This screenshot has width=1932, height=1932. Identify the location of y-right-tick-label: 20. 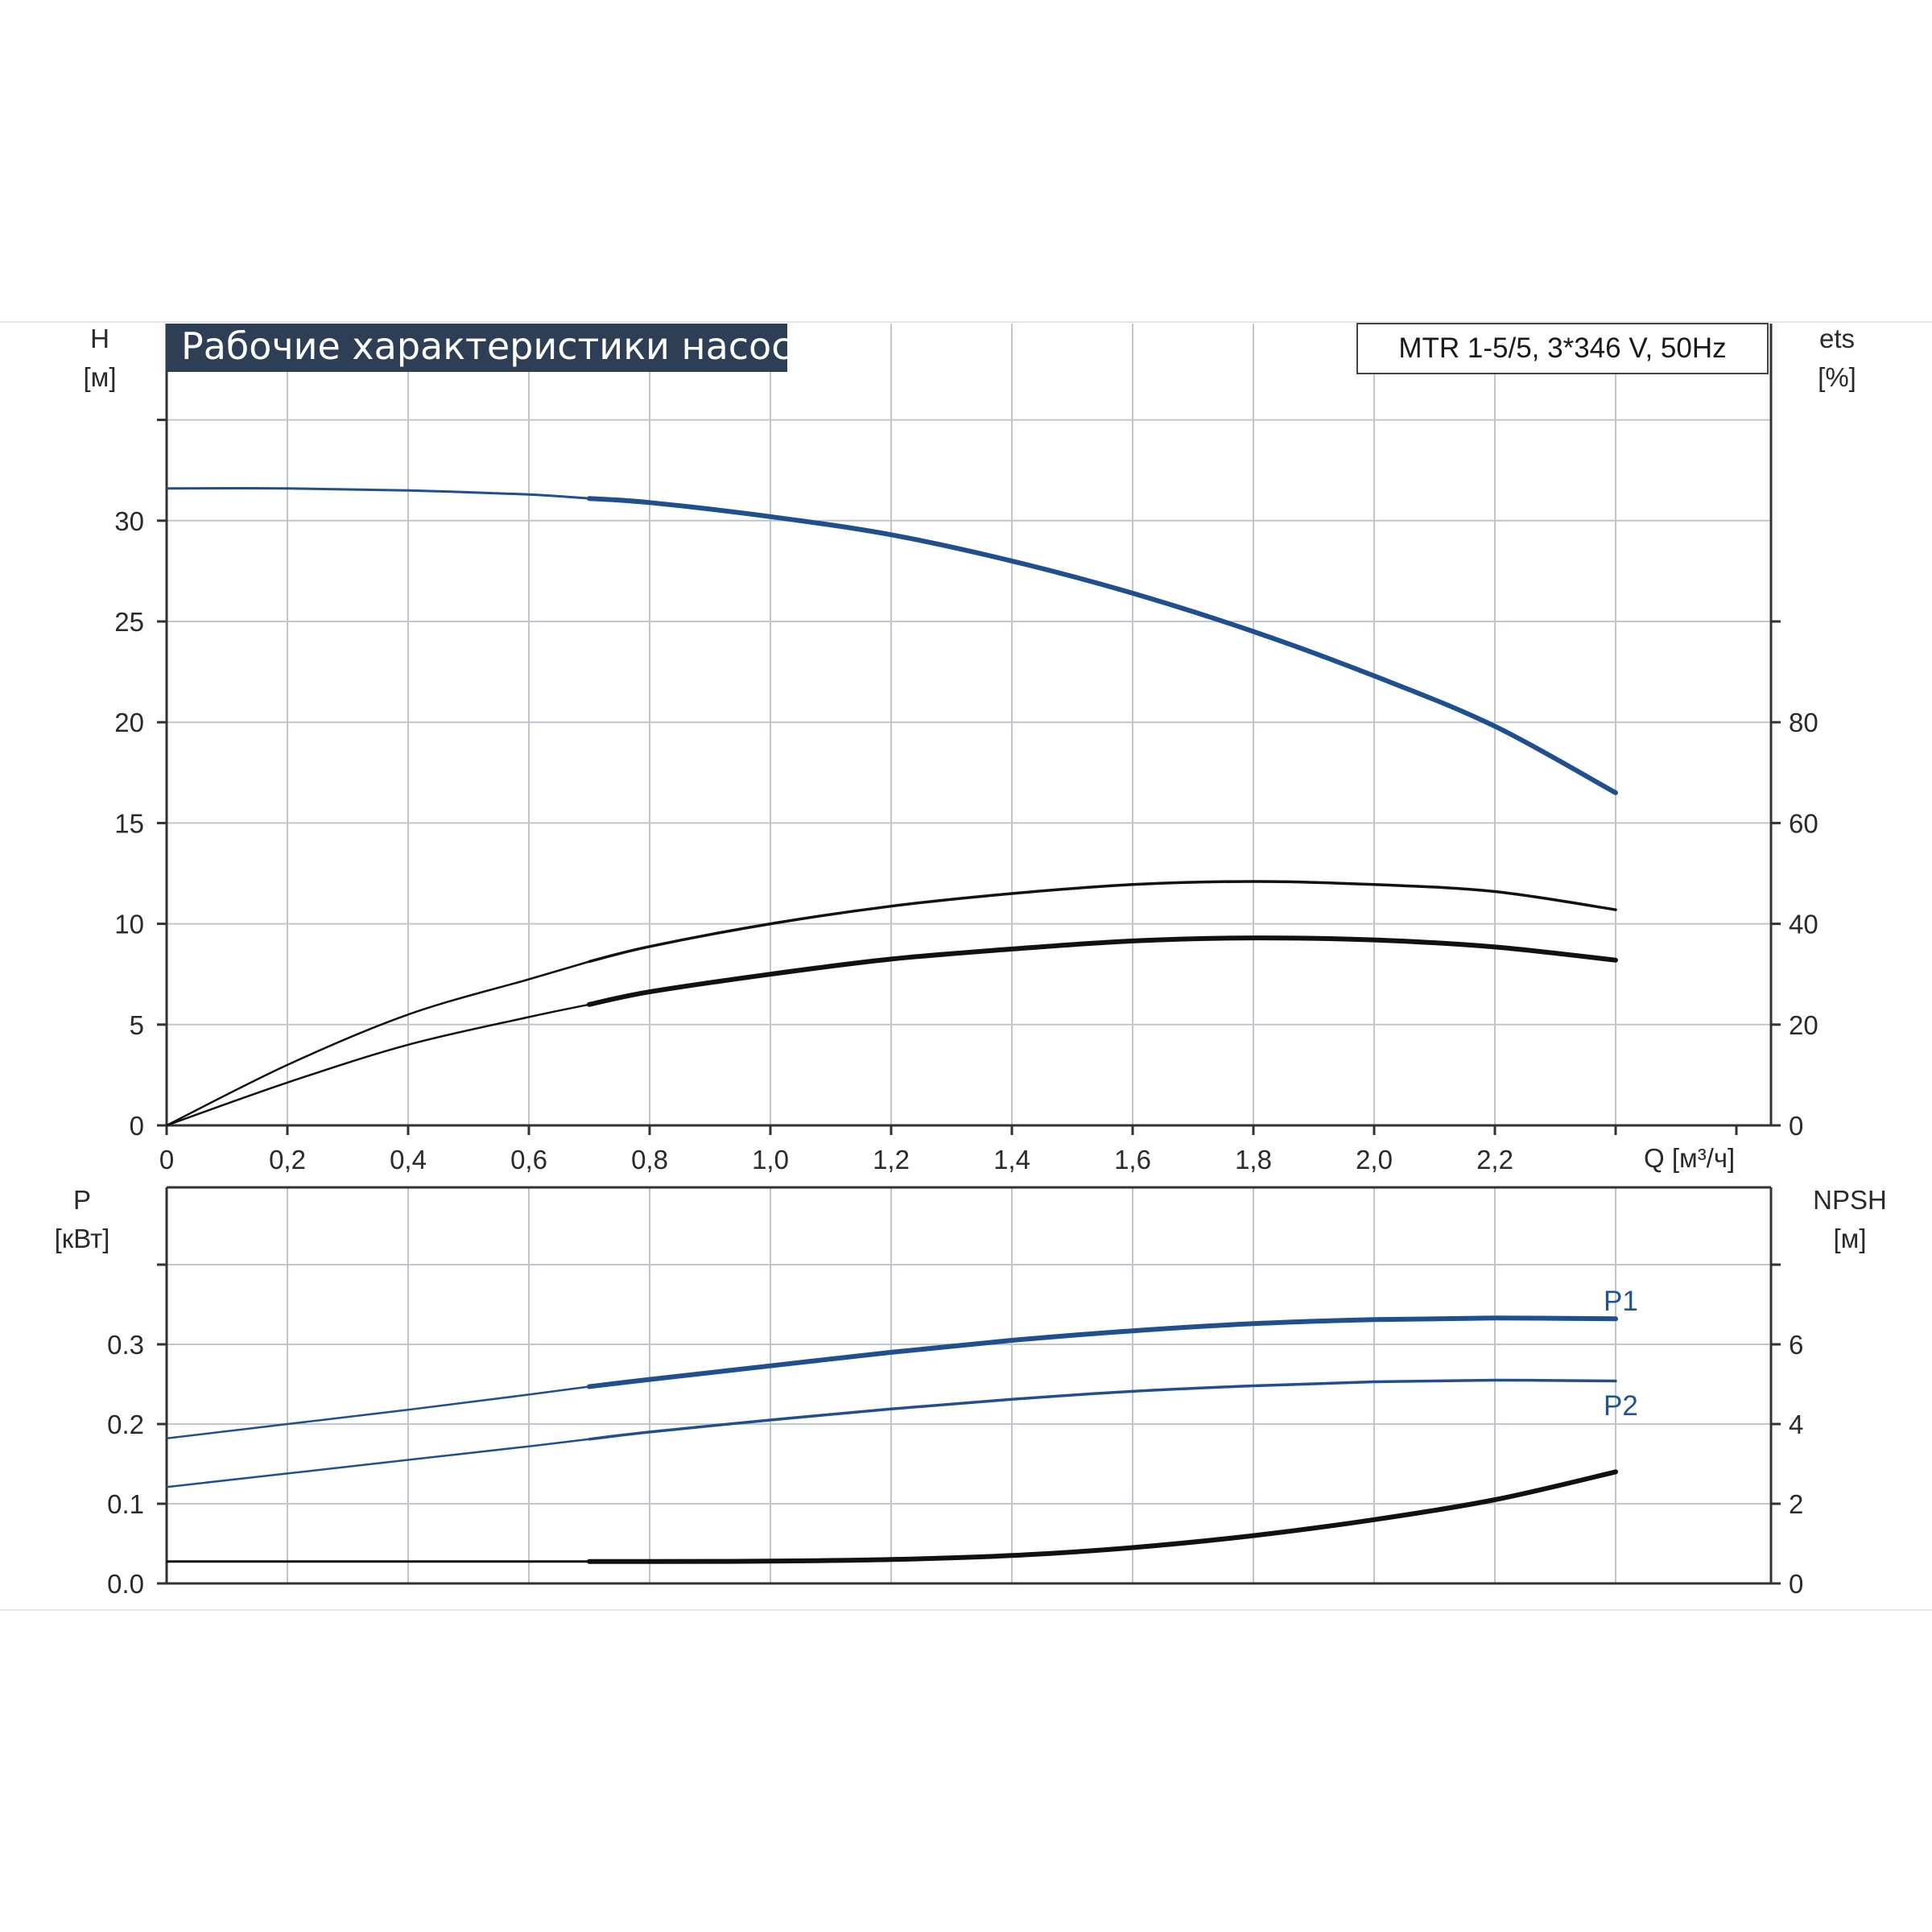
(1803, 1025).